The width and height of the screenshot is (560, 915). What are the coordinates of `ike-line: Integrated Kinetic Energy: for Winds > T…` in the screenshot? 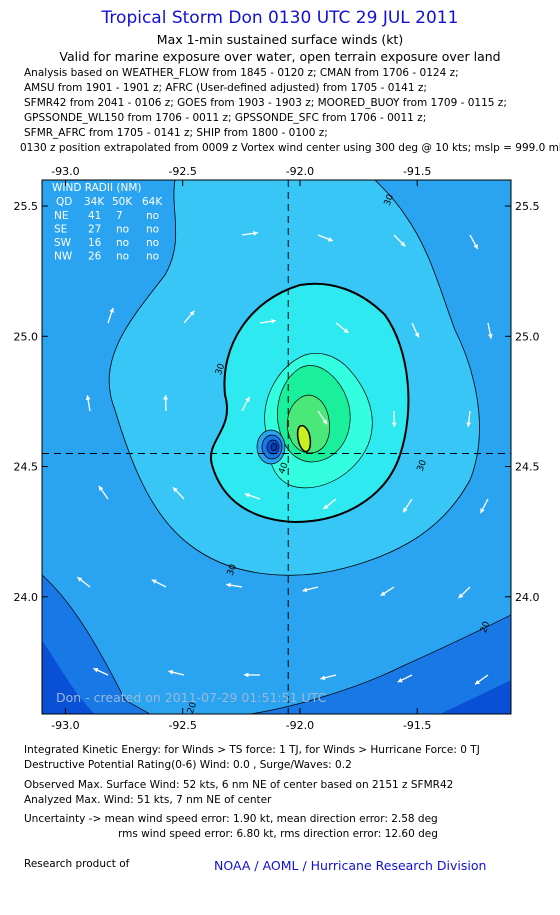 It's located at (252, 750).